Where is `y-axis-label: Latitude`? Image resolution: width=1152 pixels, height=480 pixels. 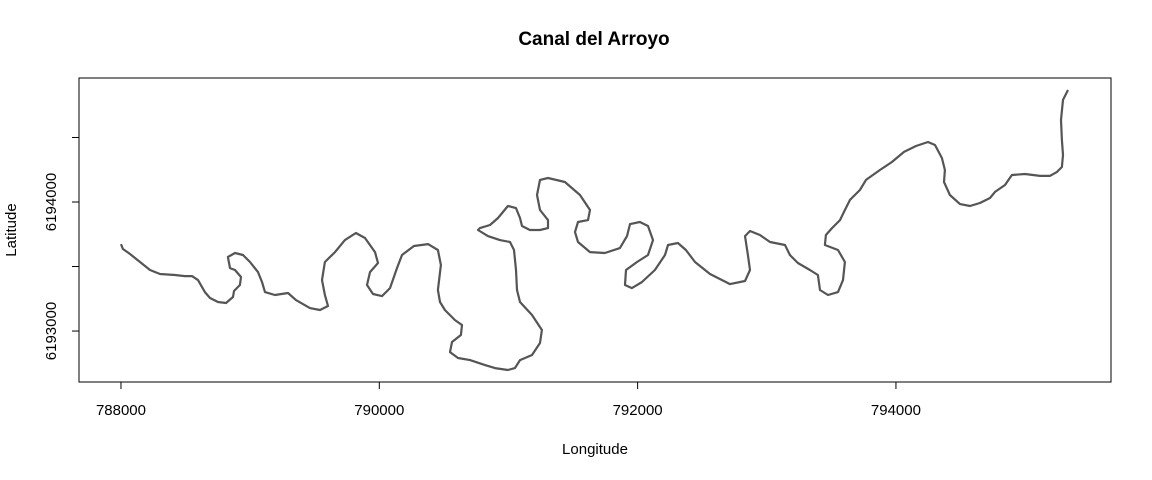 y-axis-label: Latitude is located at coordinates (11, 229).